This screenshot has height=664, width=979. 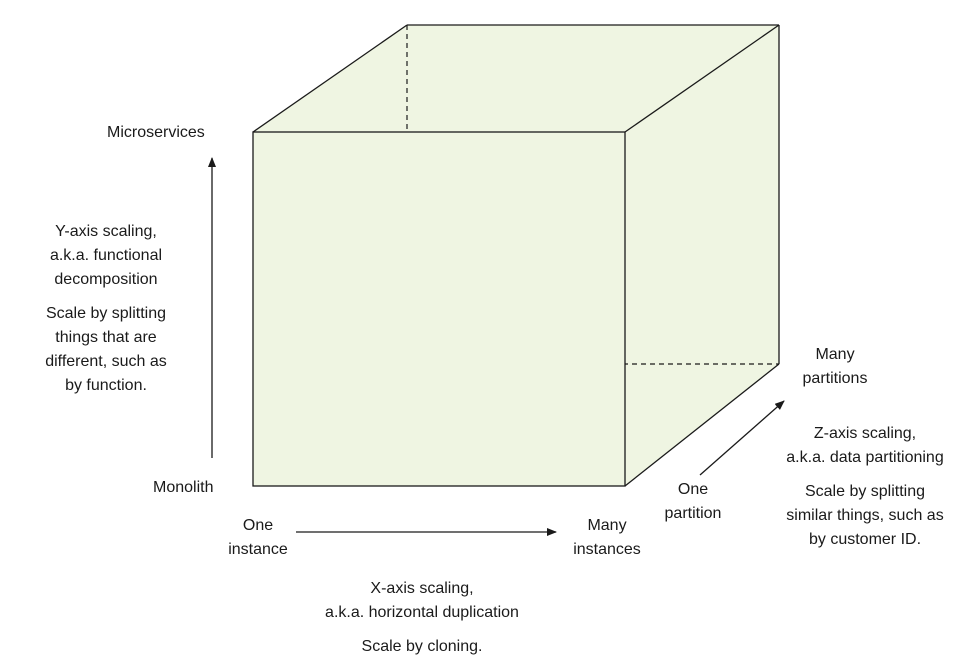 I want to click on y-axis-desc-line: Scale by splitting, so click(x=106, y=313).